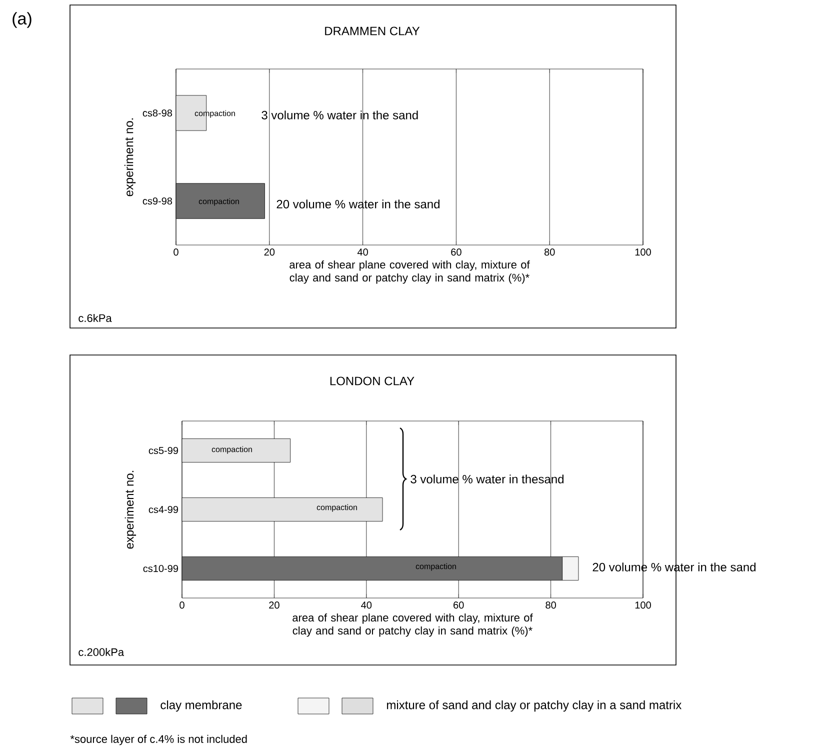 This screenshot has height=753, width=825. What do you see at coordinates (101, 652) in the screenshot?
I see `text: c.200kPa` at bounding box center [101, 652].